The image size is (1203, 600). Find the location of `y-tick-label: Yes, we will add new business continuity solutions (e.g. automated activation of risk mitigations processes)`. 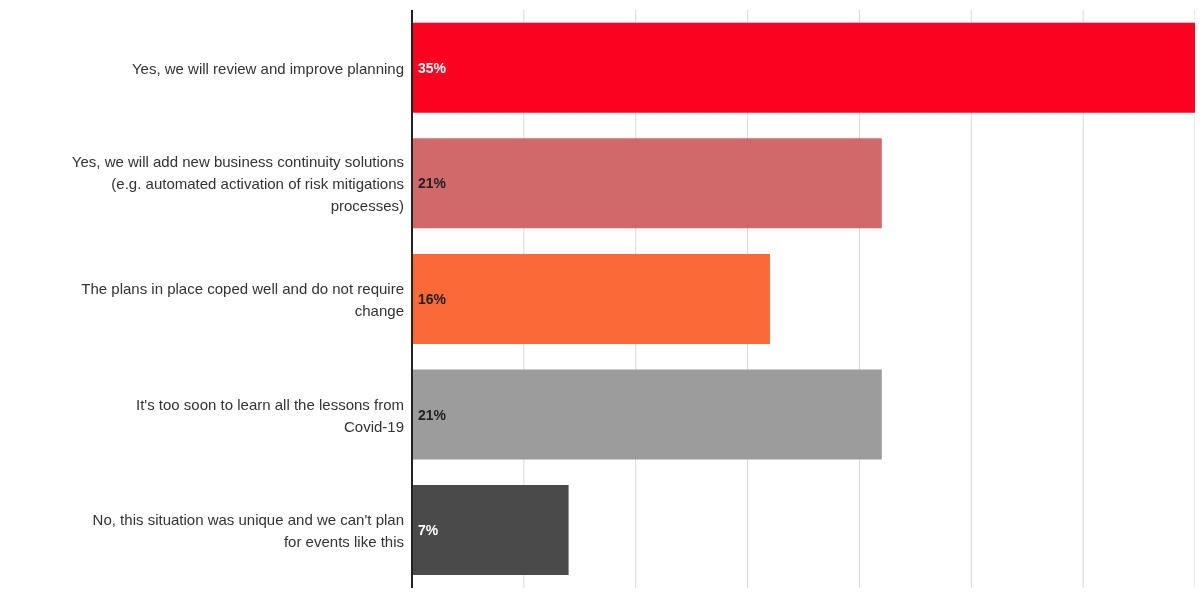

y-tick-label: Yes, we will add new business continuity solutions (e.g. automated activation of risk mitigations processes) is located at coordinates (237, 183).